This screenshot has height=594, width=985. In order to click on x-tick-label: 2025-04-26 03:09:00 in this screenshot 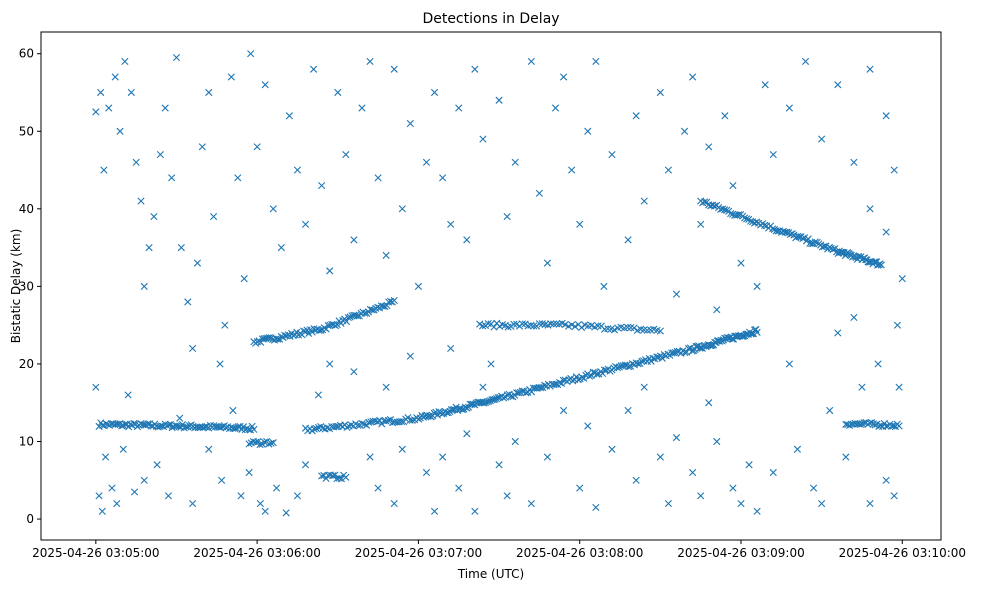, I will do `click(740, 553)`.